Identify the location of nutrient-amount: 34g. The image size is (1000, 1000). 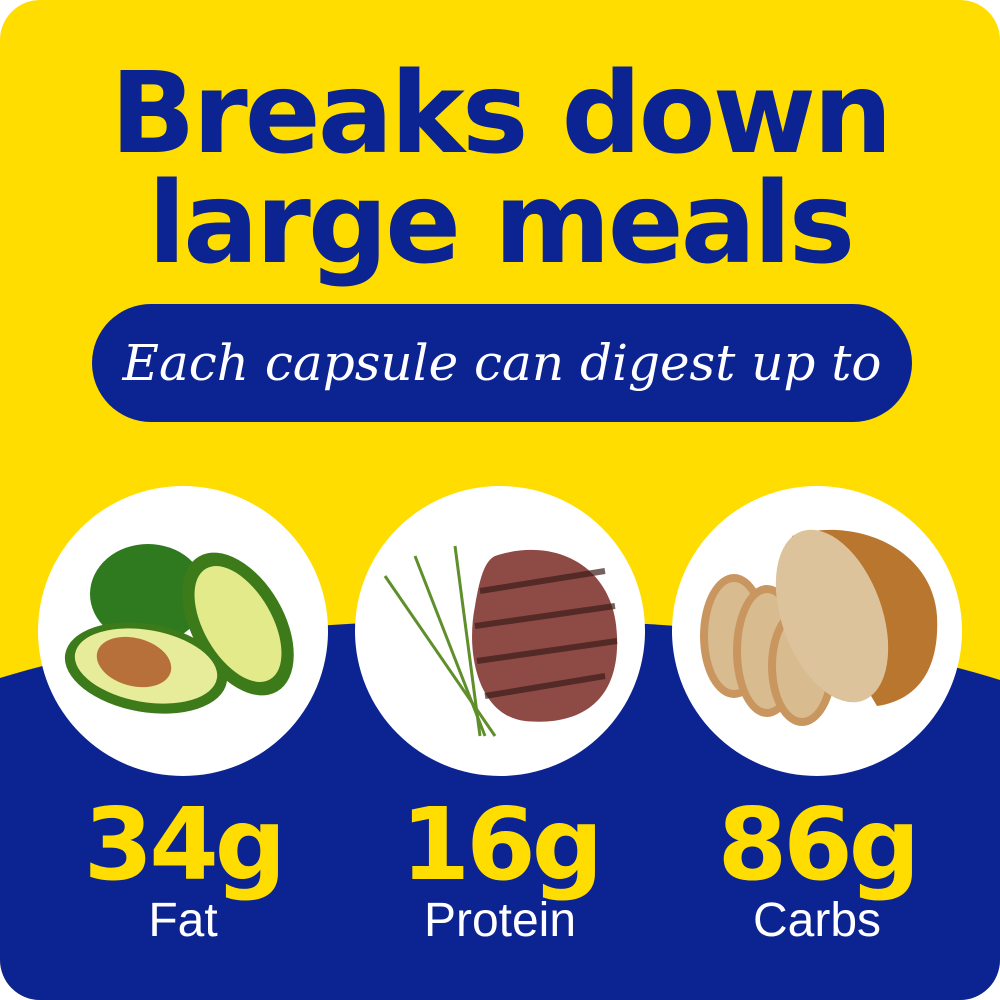
(185, 844).